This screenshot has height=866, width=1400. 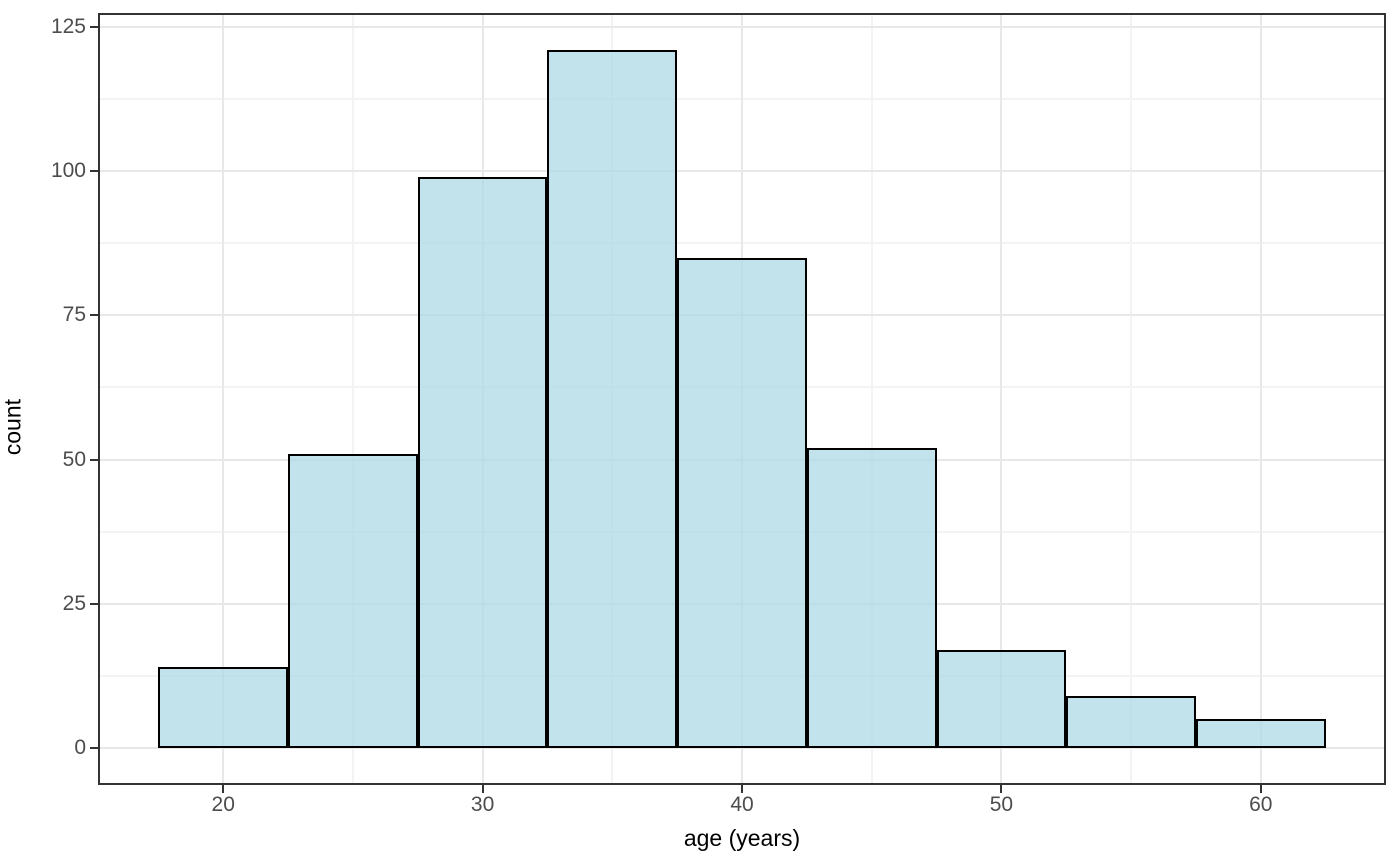 What do you see at coordinates (74, 603) in the screenshot?
I see `y-tick-label: 25` at bounding box center [74, 603].